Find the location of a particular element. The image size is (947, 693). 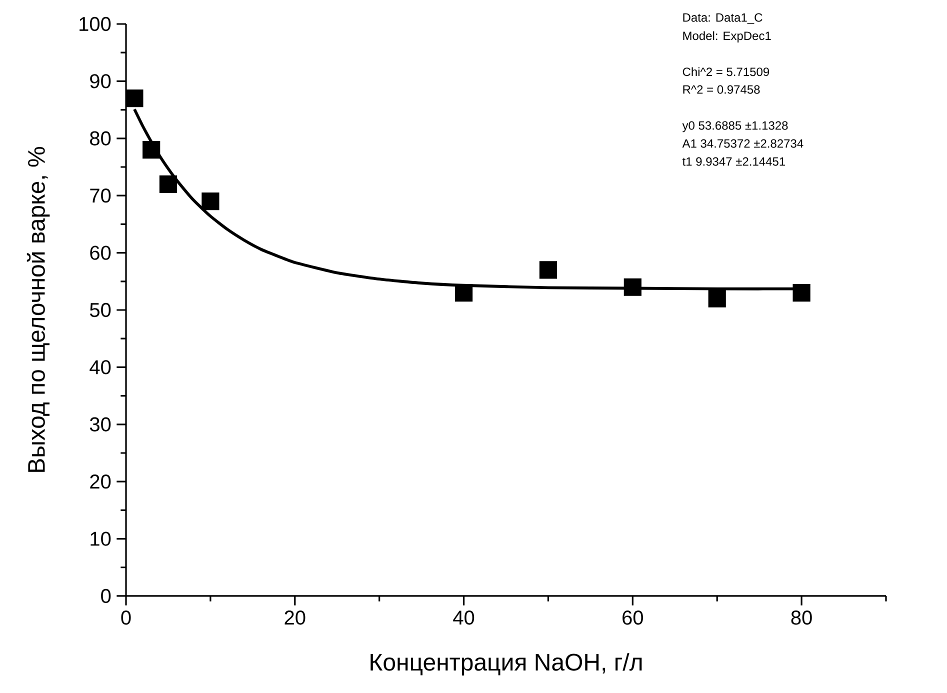

x-tick-label: 40 is located at coordinates (463, 617).